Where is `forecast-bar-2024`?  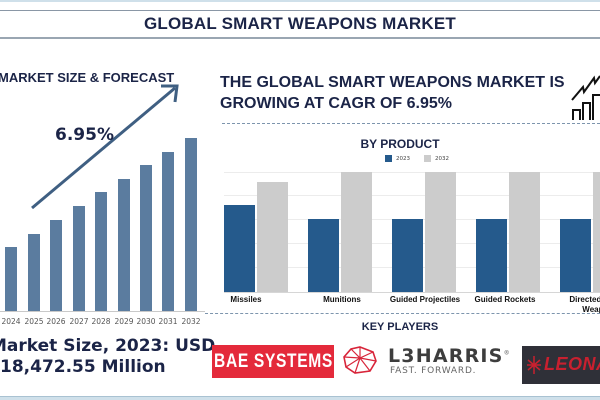
forecast-bar-2024 is located at coordinates (11, 279).